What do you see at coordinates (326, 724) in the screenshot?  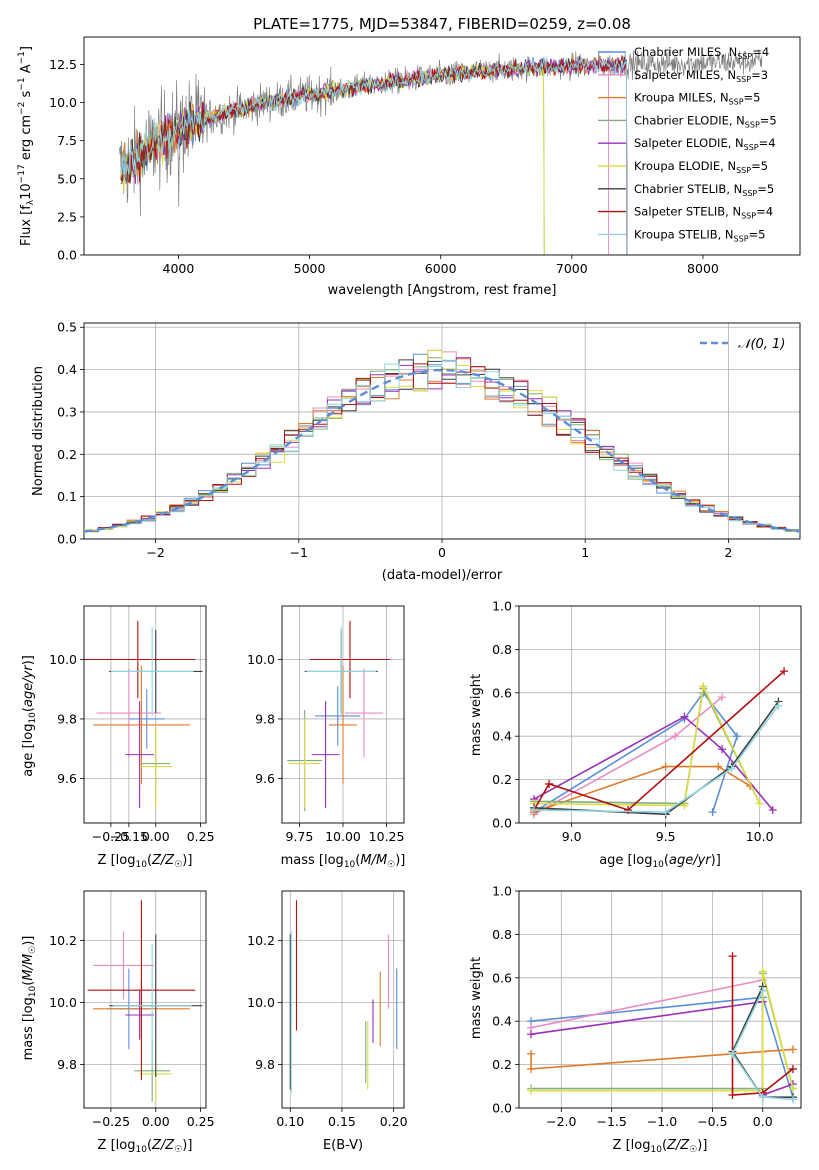 I see `age-vs-mass-panel: 9.75 10.00 10.25 9.6 9.8 10.0` at bounding box center [326, 724].